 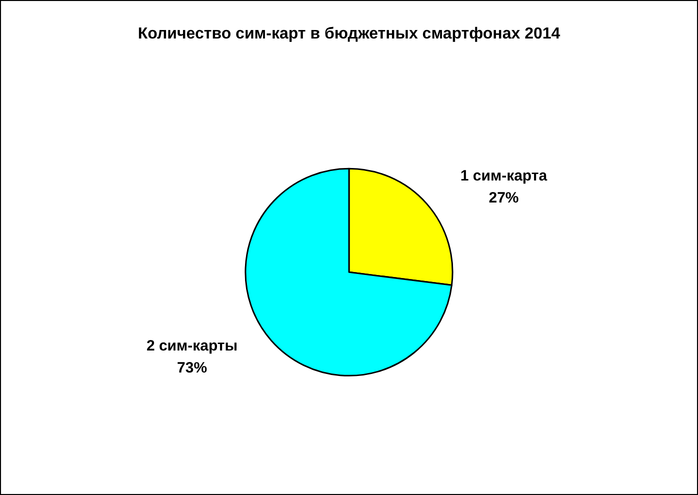 What do you see at coordinates (349, 34) in the screenshot?
I see `chart-title: Количество сим-карт в бюджетных смартфонах 2014` at bounding box center [349, 34].